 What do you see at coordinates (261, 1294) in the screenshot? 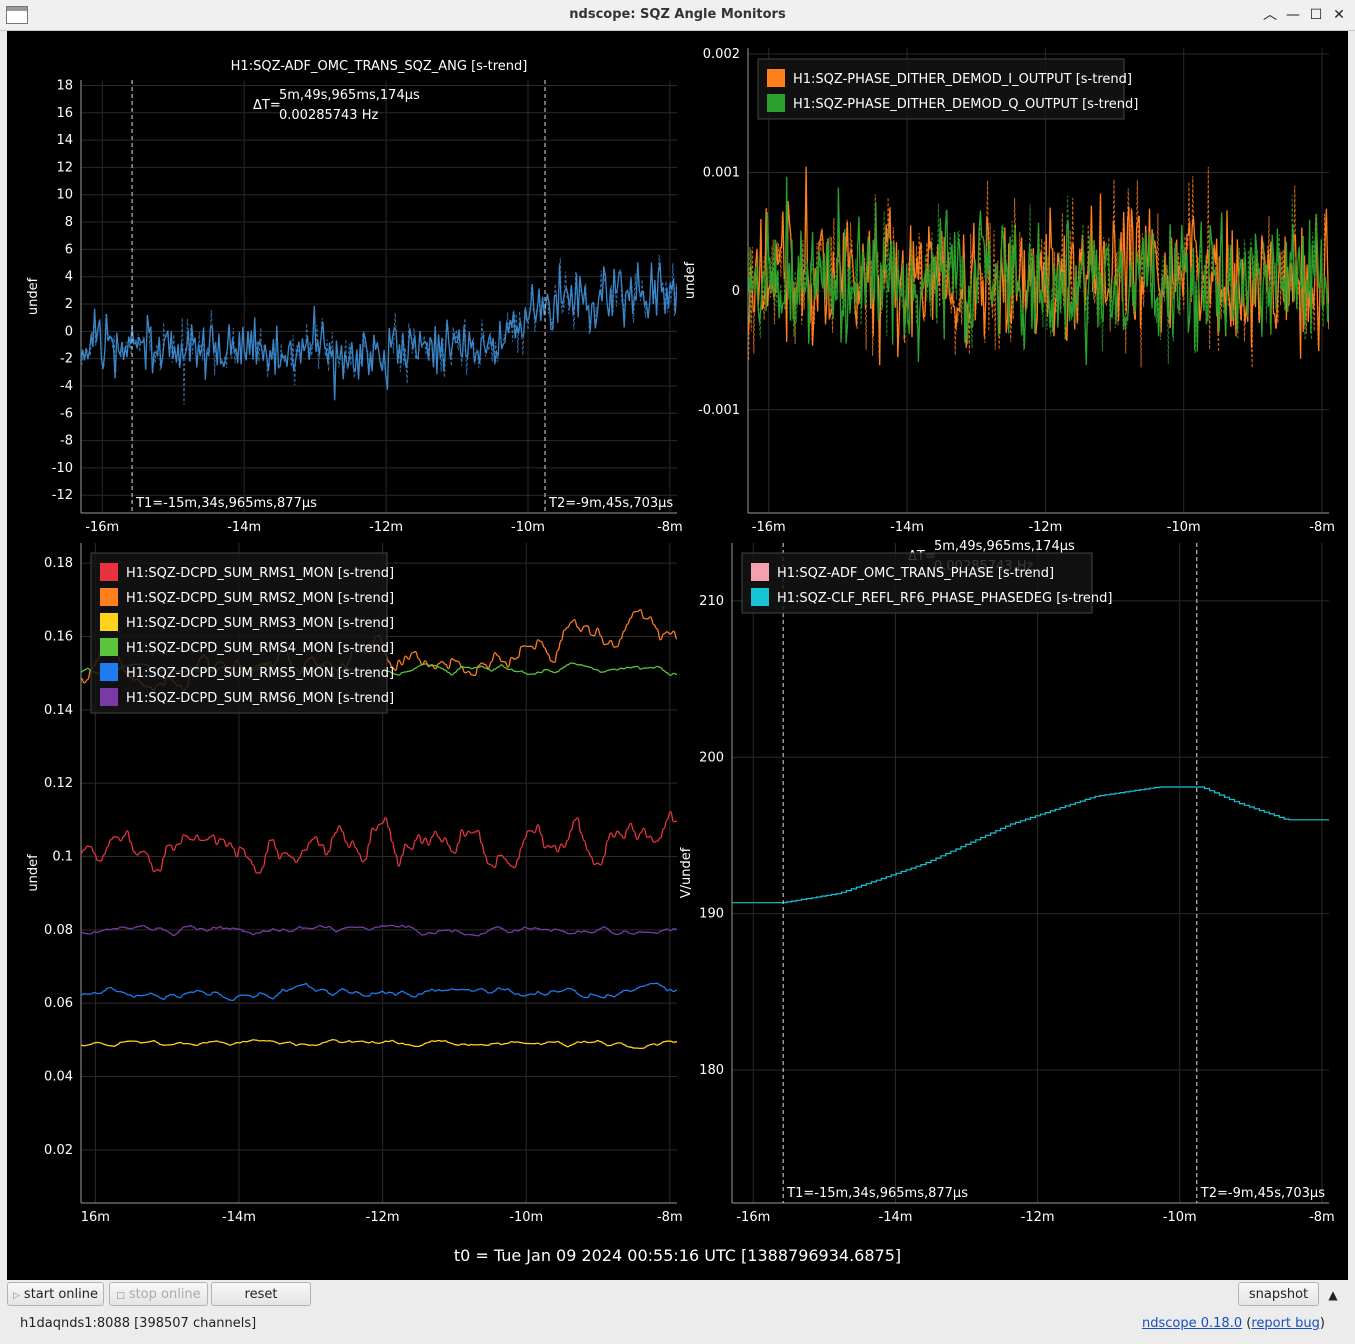
I see `reset-button: reset` at bounding box center [261, 1294].